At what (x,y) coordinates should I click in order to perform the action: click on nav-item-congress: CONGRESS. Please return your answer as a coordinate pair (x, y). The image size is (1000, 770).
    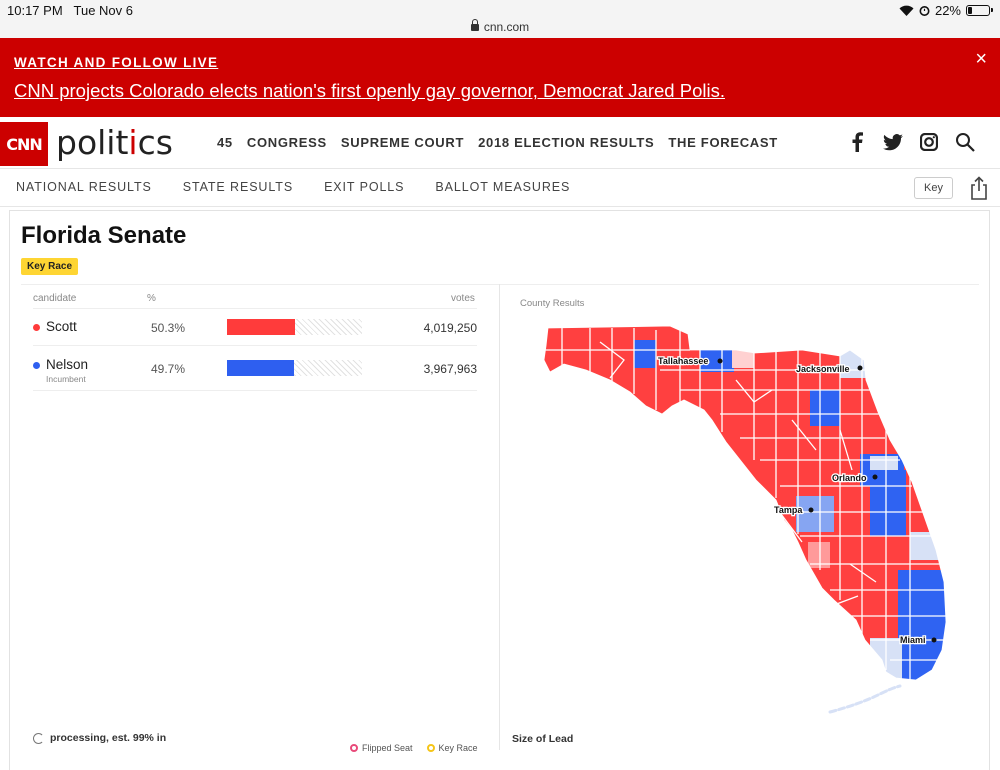
    Looking at the image, I should click on (286, 142).